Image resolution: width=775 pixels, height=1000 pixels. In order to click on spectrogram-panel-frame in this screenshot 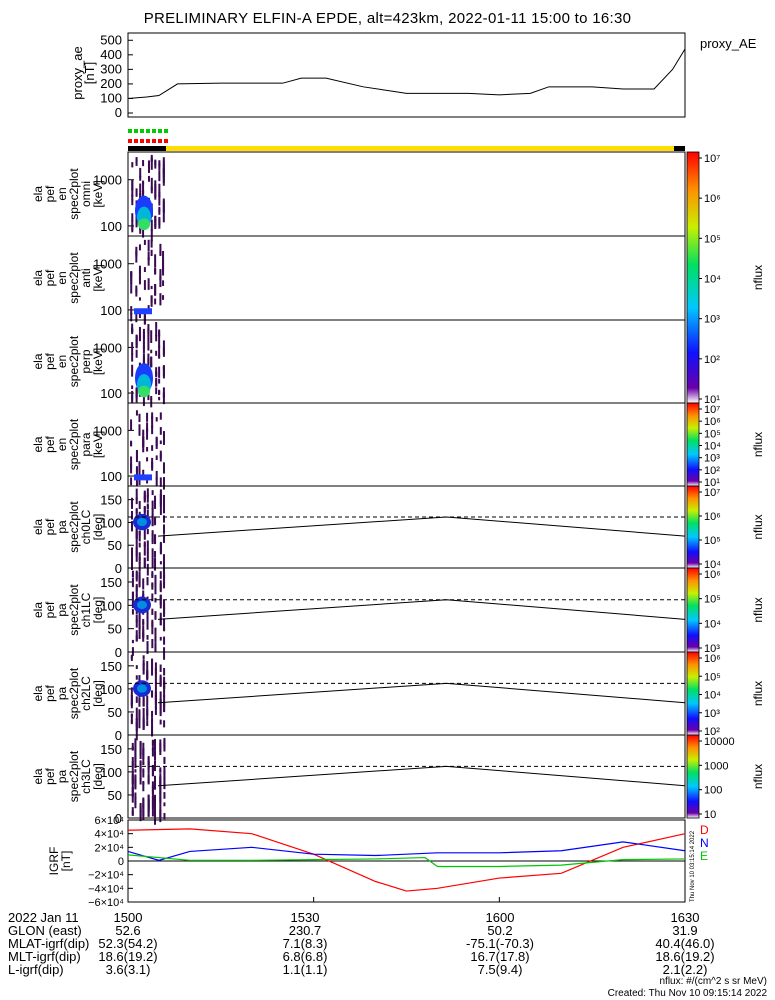, I will do `click(406, 693)`.